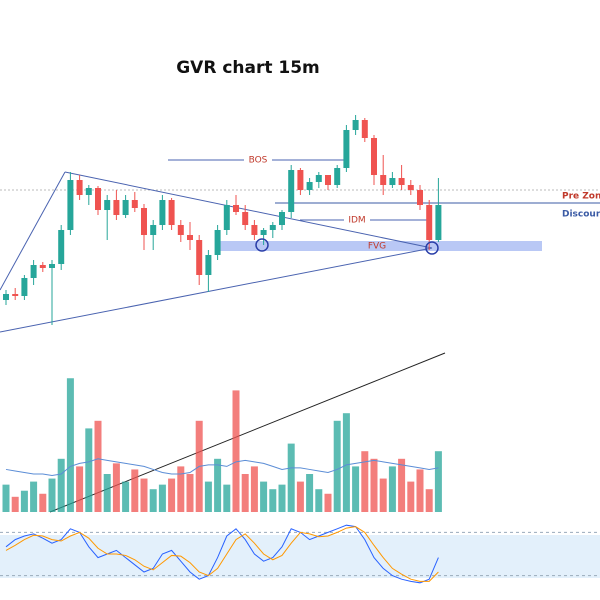 Image resolution: width=600 pixels, height=600 pixels. I want to click on pre-zone-label: Pre Zone, so click(581, 197).